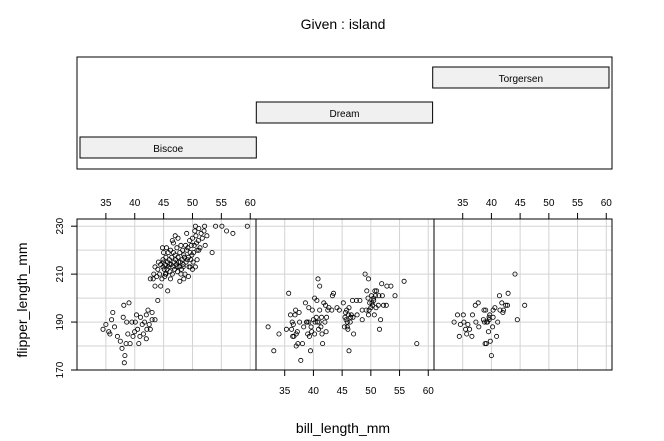 The width and height of the screenshot is (664, 441). I want to click on y-tick-label: 230, so click(60, 225).